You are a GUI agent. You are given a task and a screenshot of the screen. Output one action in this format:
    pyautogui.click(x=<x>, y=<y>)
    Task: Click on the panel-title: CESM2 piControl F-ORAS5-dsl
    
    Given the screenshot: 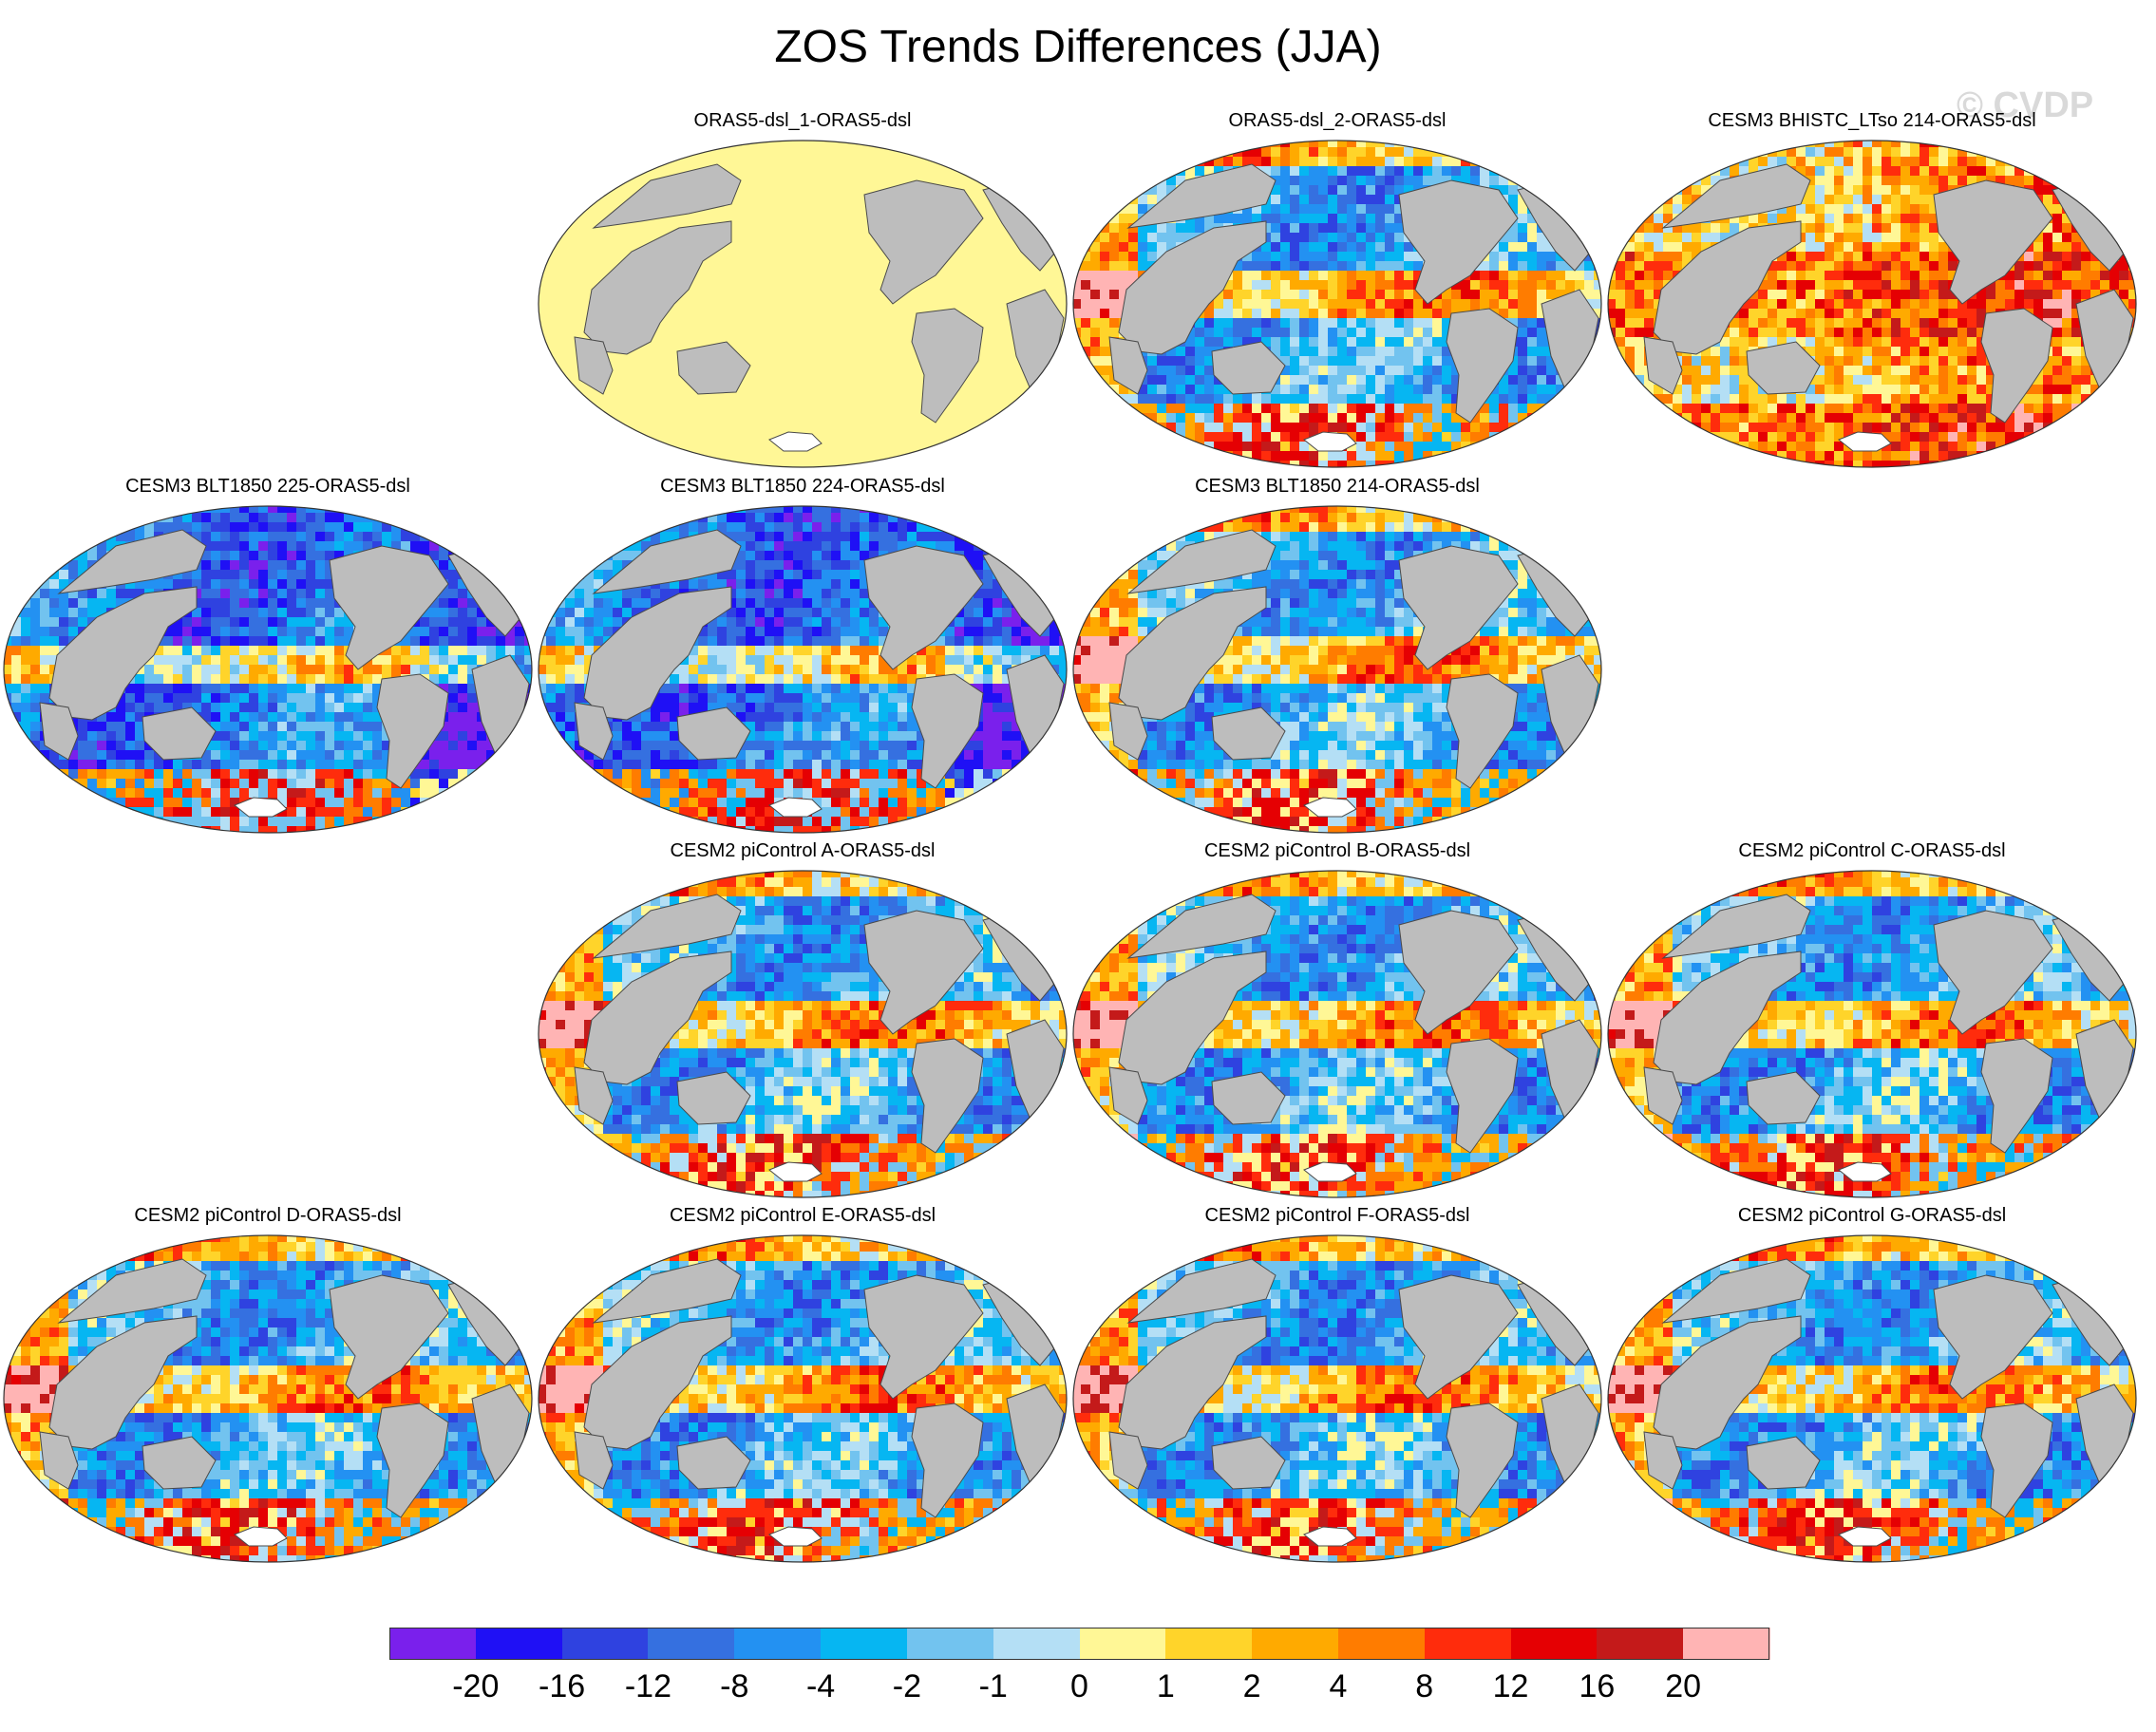 What is the action you would take?
    pyautogui.click(x=1337, y=1215)
    